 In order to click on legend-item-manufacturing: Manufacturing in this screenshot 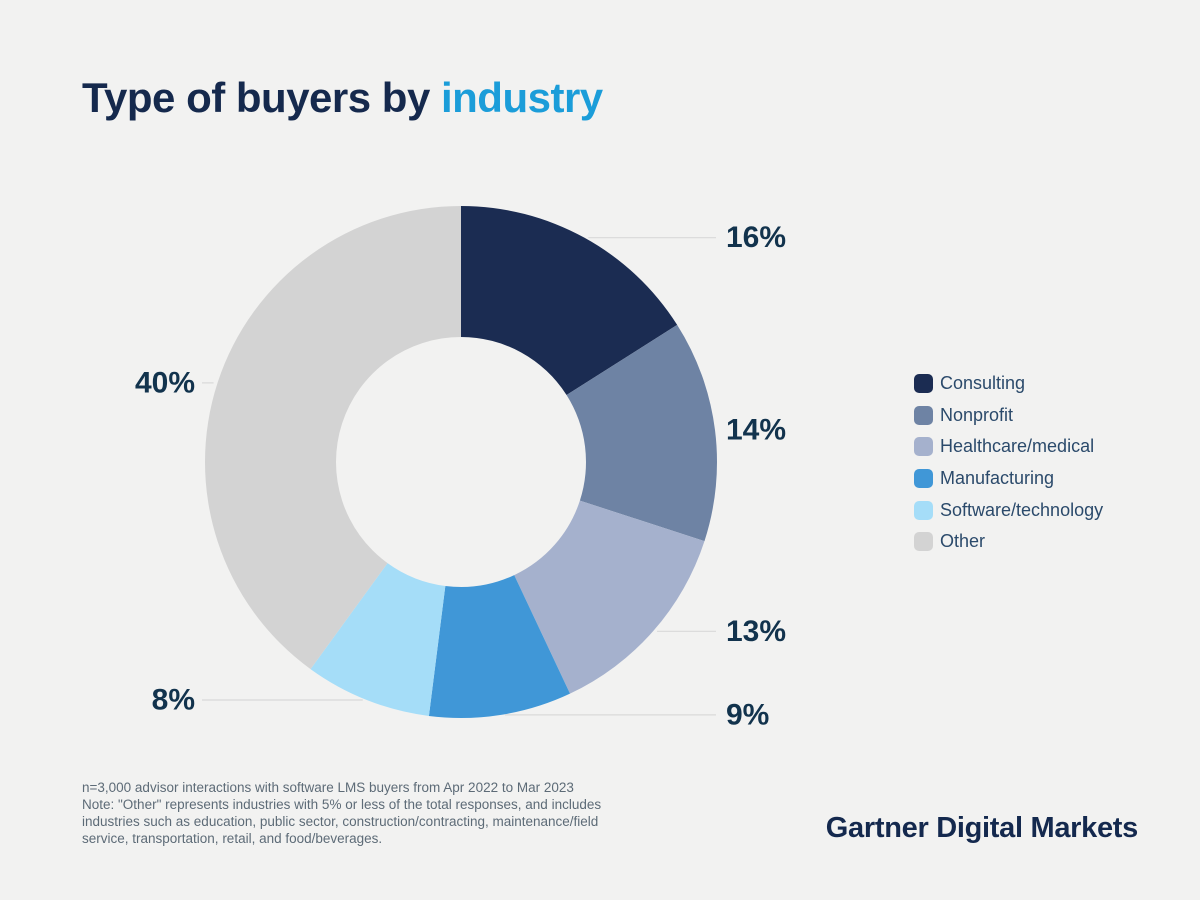, I will do `click(1008, 478)`.